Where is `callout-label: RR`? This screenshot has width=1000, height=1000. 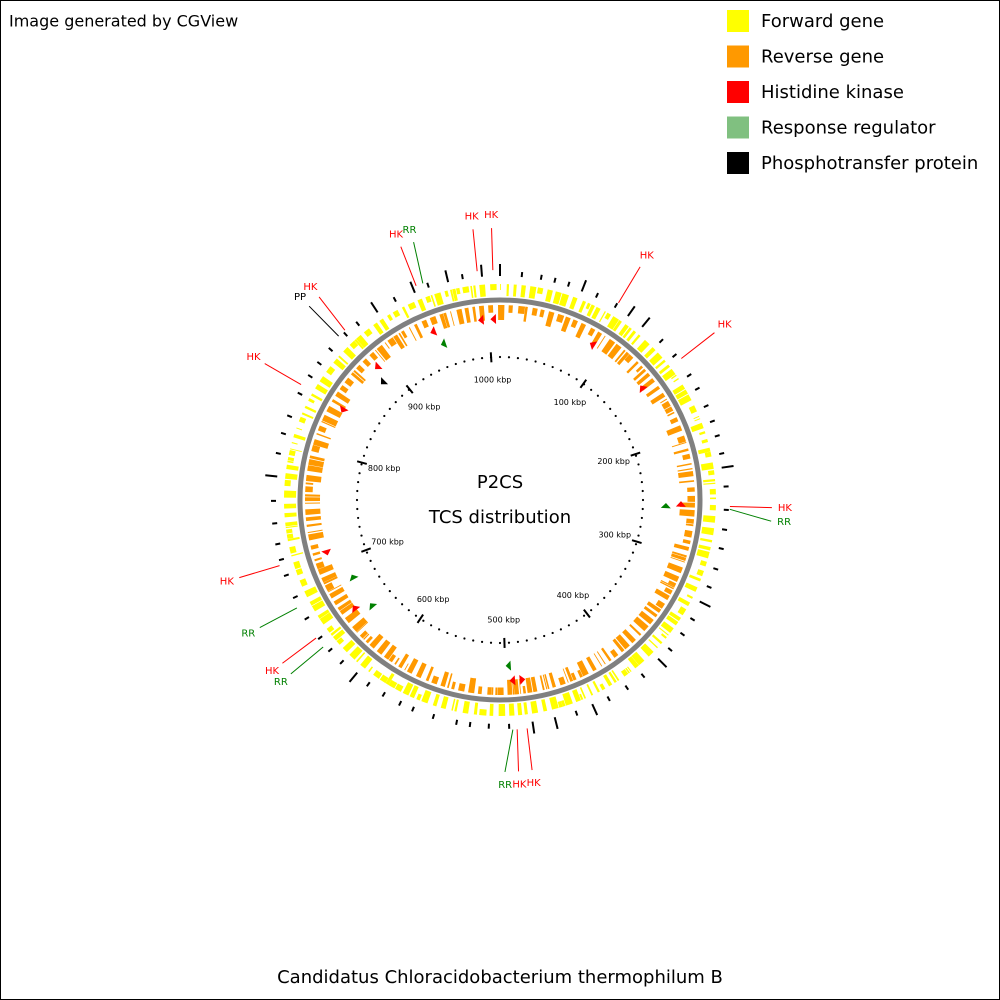 callout-label: RR is located at coordinates (784, 522).